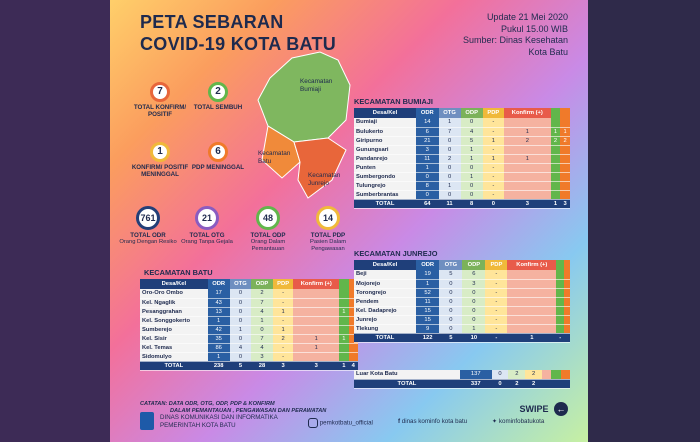 This screenshot has height=442, width=700. I want to click on table-cell: 14, so click(427, 123).